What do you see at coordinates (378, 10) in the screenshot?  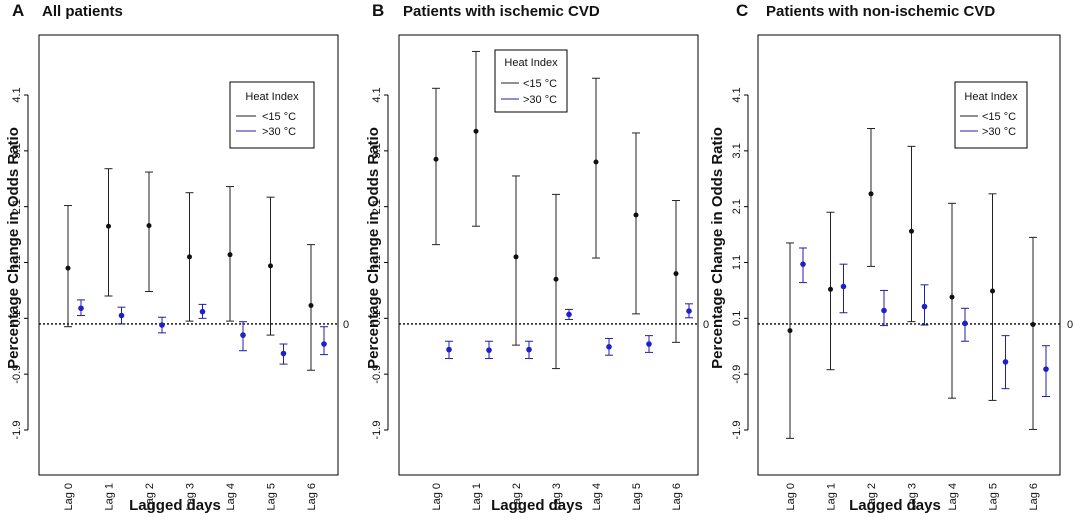 I see `panel-letter: B` at bounding box center [378, 10].